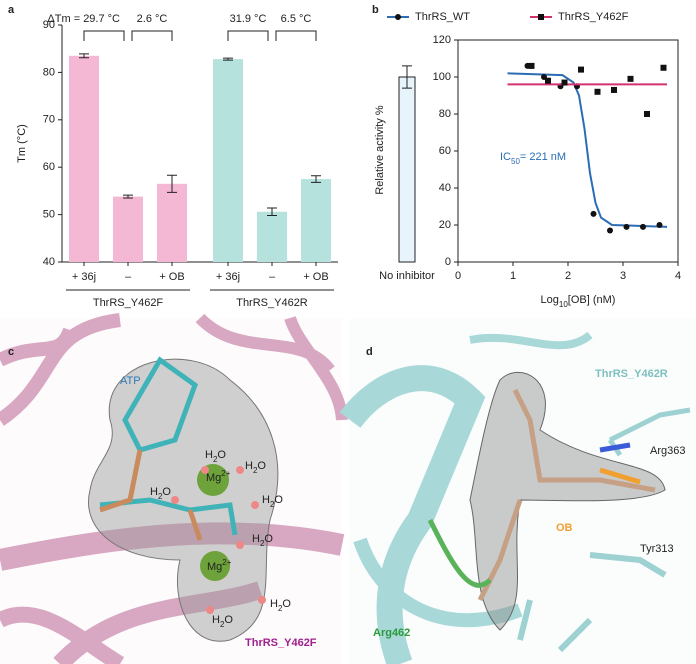  I want to click on structure-label: ATP, so click(130, 381).